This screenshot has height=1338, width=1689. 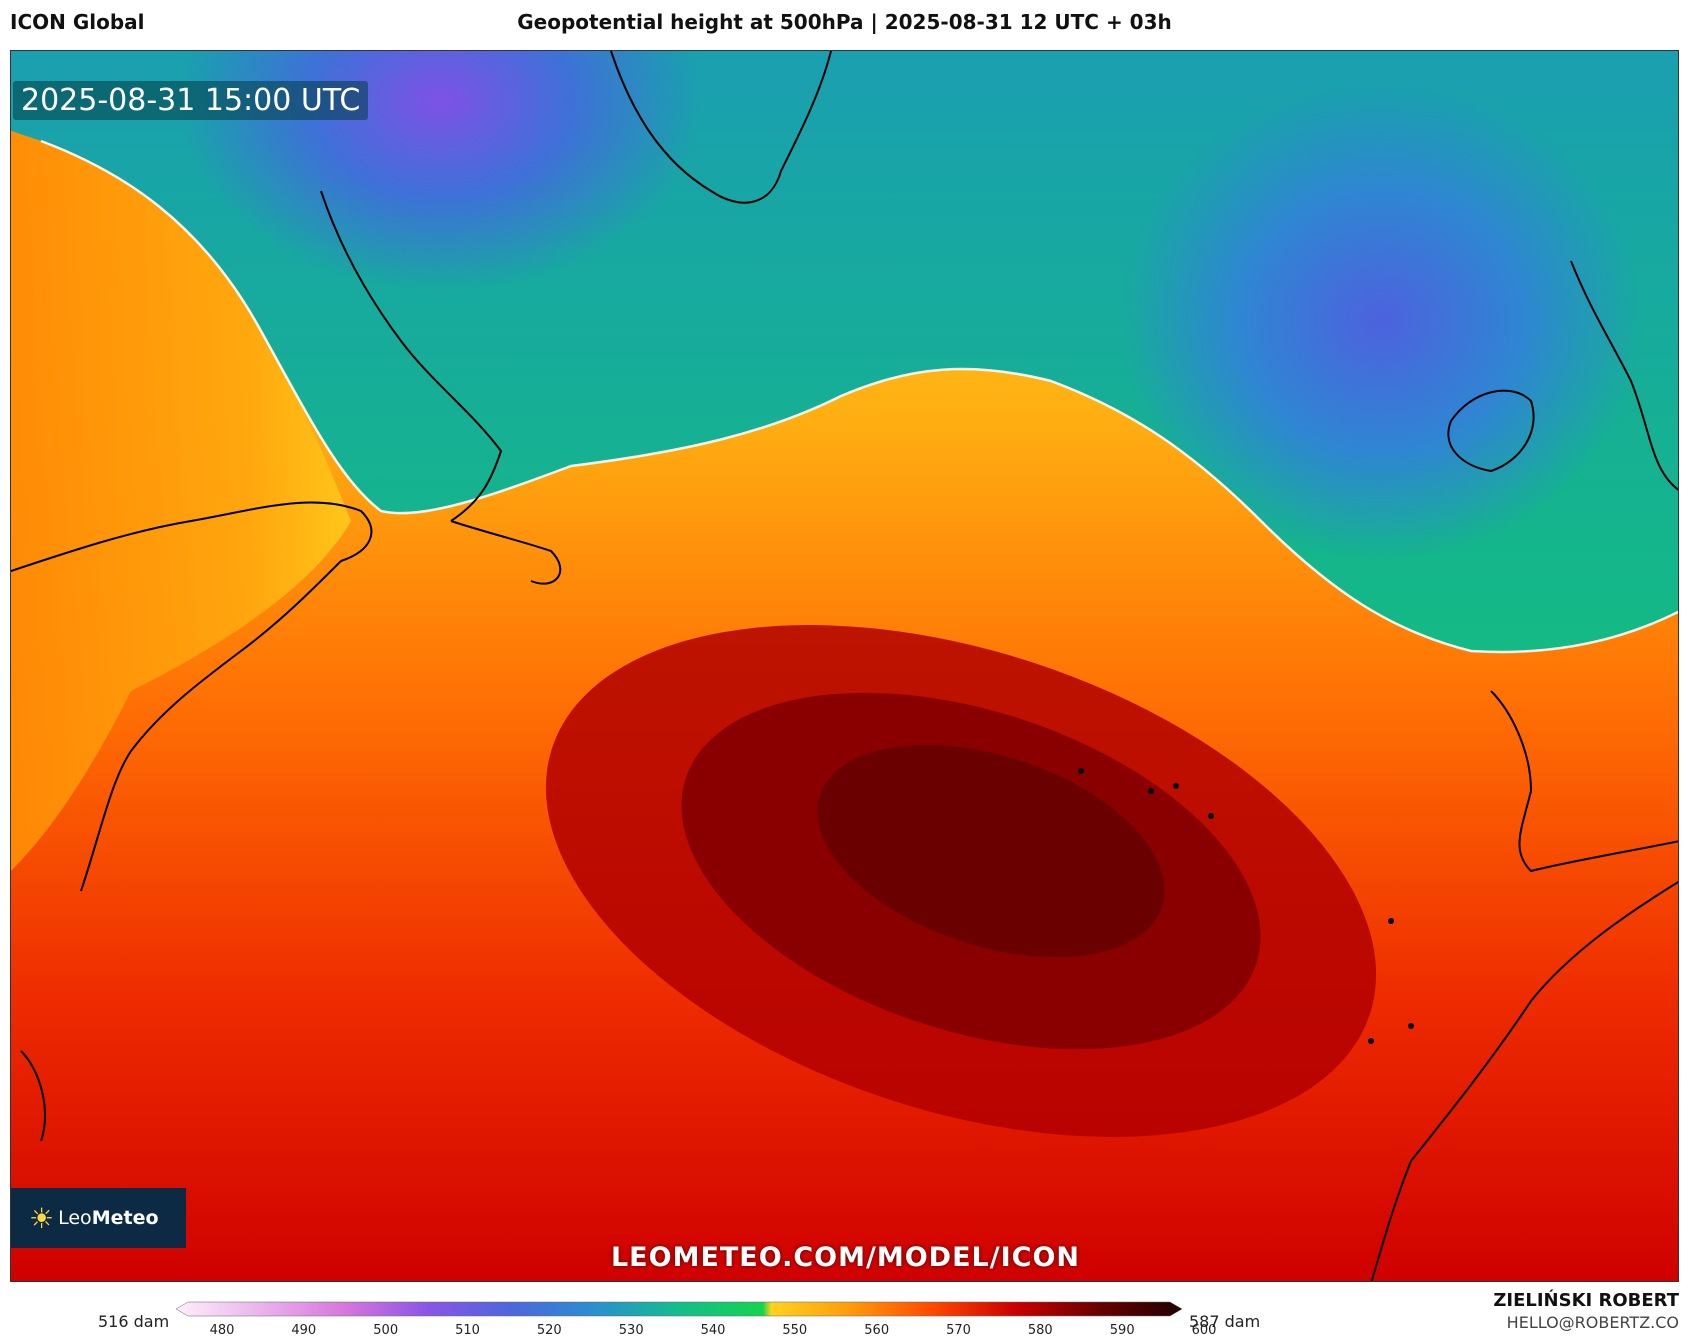 I want to click on author-name: ZIELIŃSKI ROBERT, so click(x=1586, y=1300).